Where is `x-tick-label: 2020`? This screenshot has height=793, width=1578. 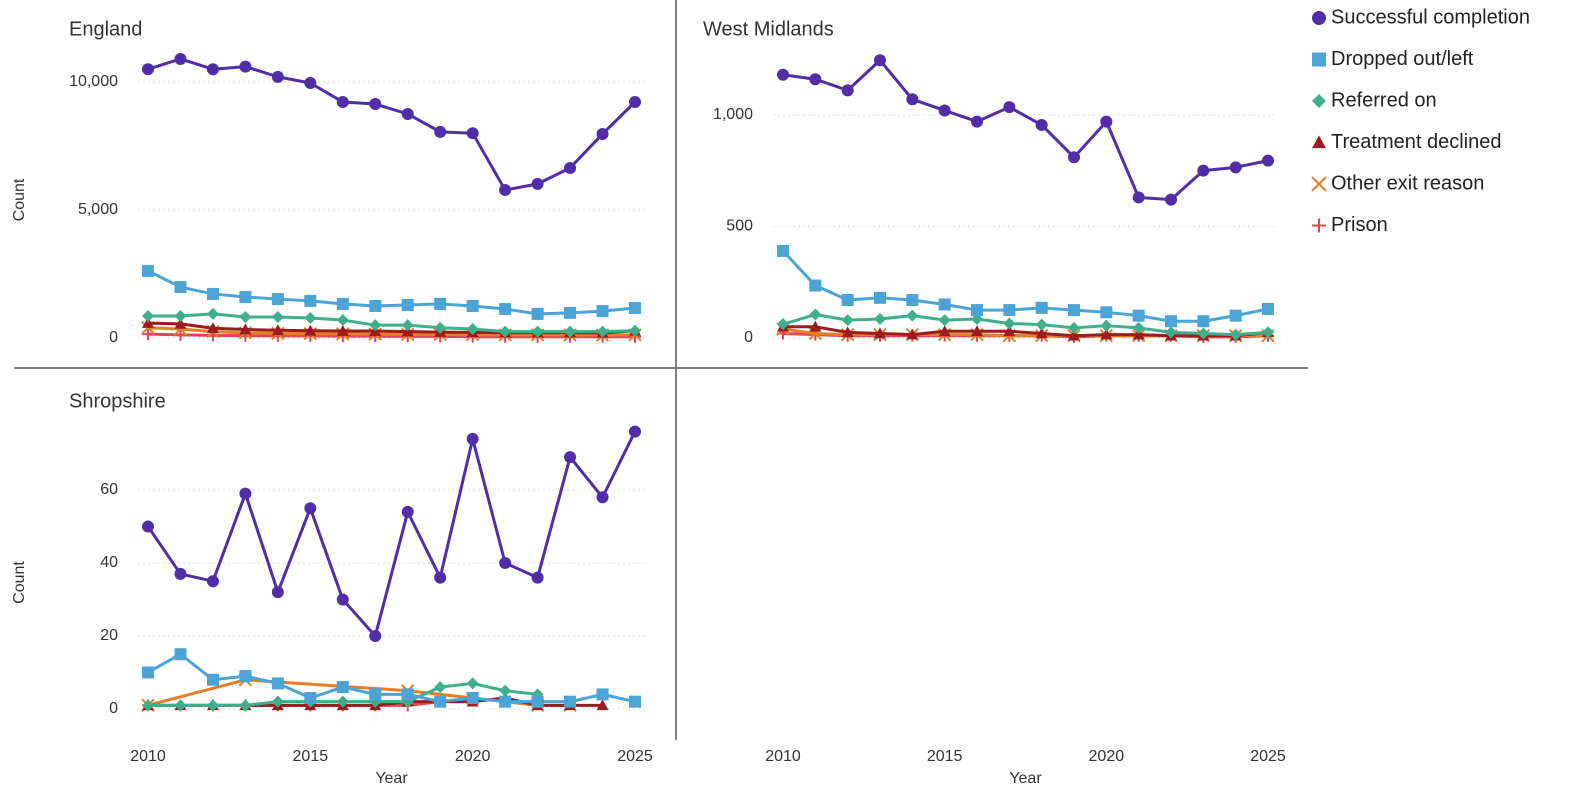
x-tick-label: 2020 is located at coordinates (1107, 756).